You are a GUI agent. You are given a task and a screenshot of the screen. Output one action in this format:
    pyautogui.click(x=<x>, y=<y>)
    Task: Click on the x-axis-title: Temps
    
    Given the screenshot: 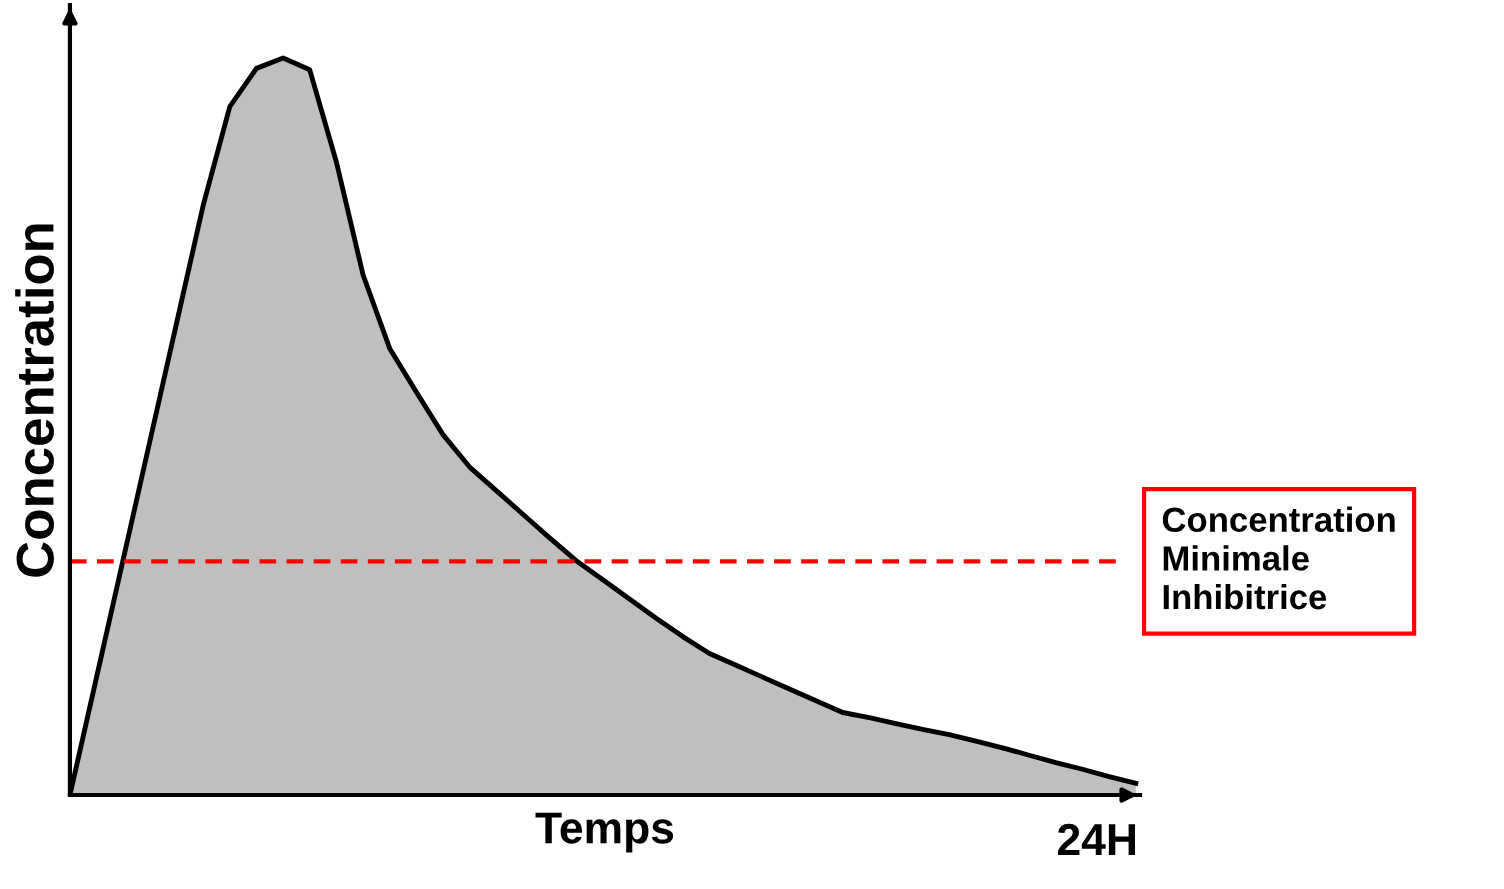 What is the action you would take?
    pyautogui.click(x=604, y=832)
    